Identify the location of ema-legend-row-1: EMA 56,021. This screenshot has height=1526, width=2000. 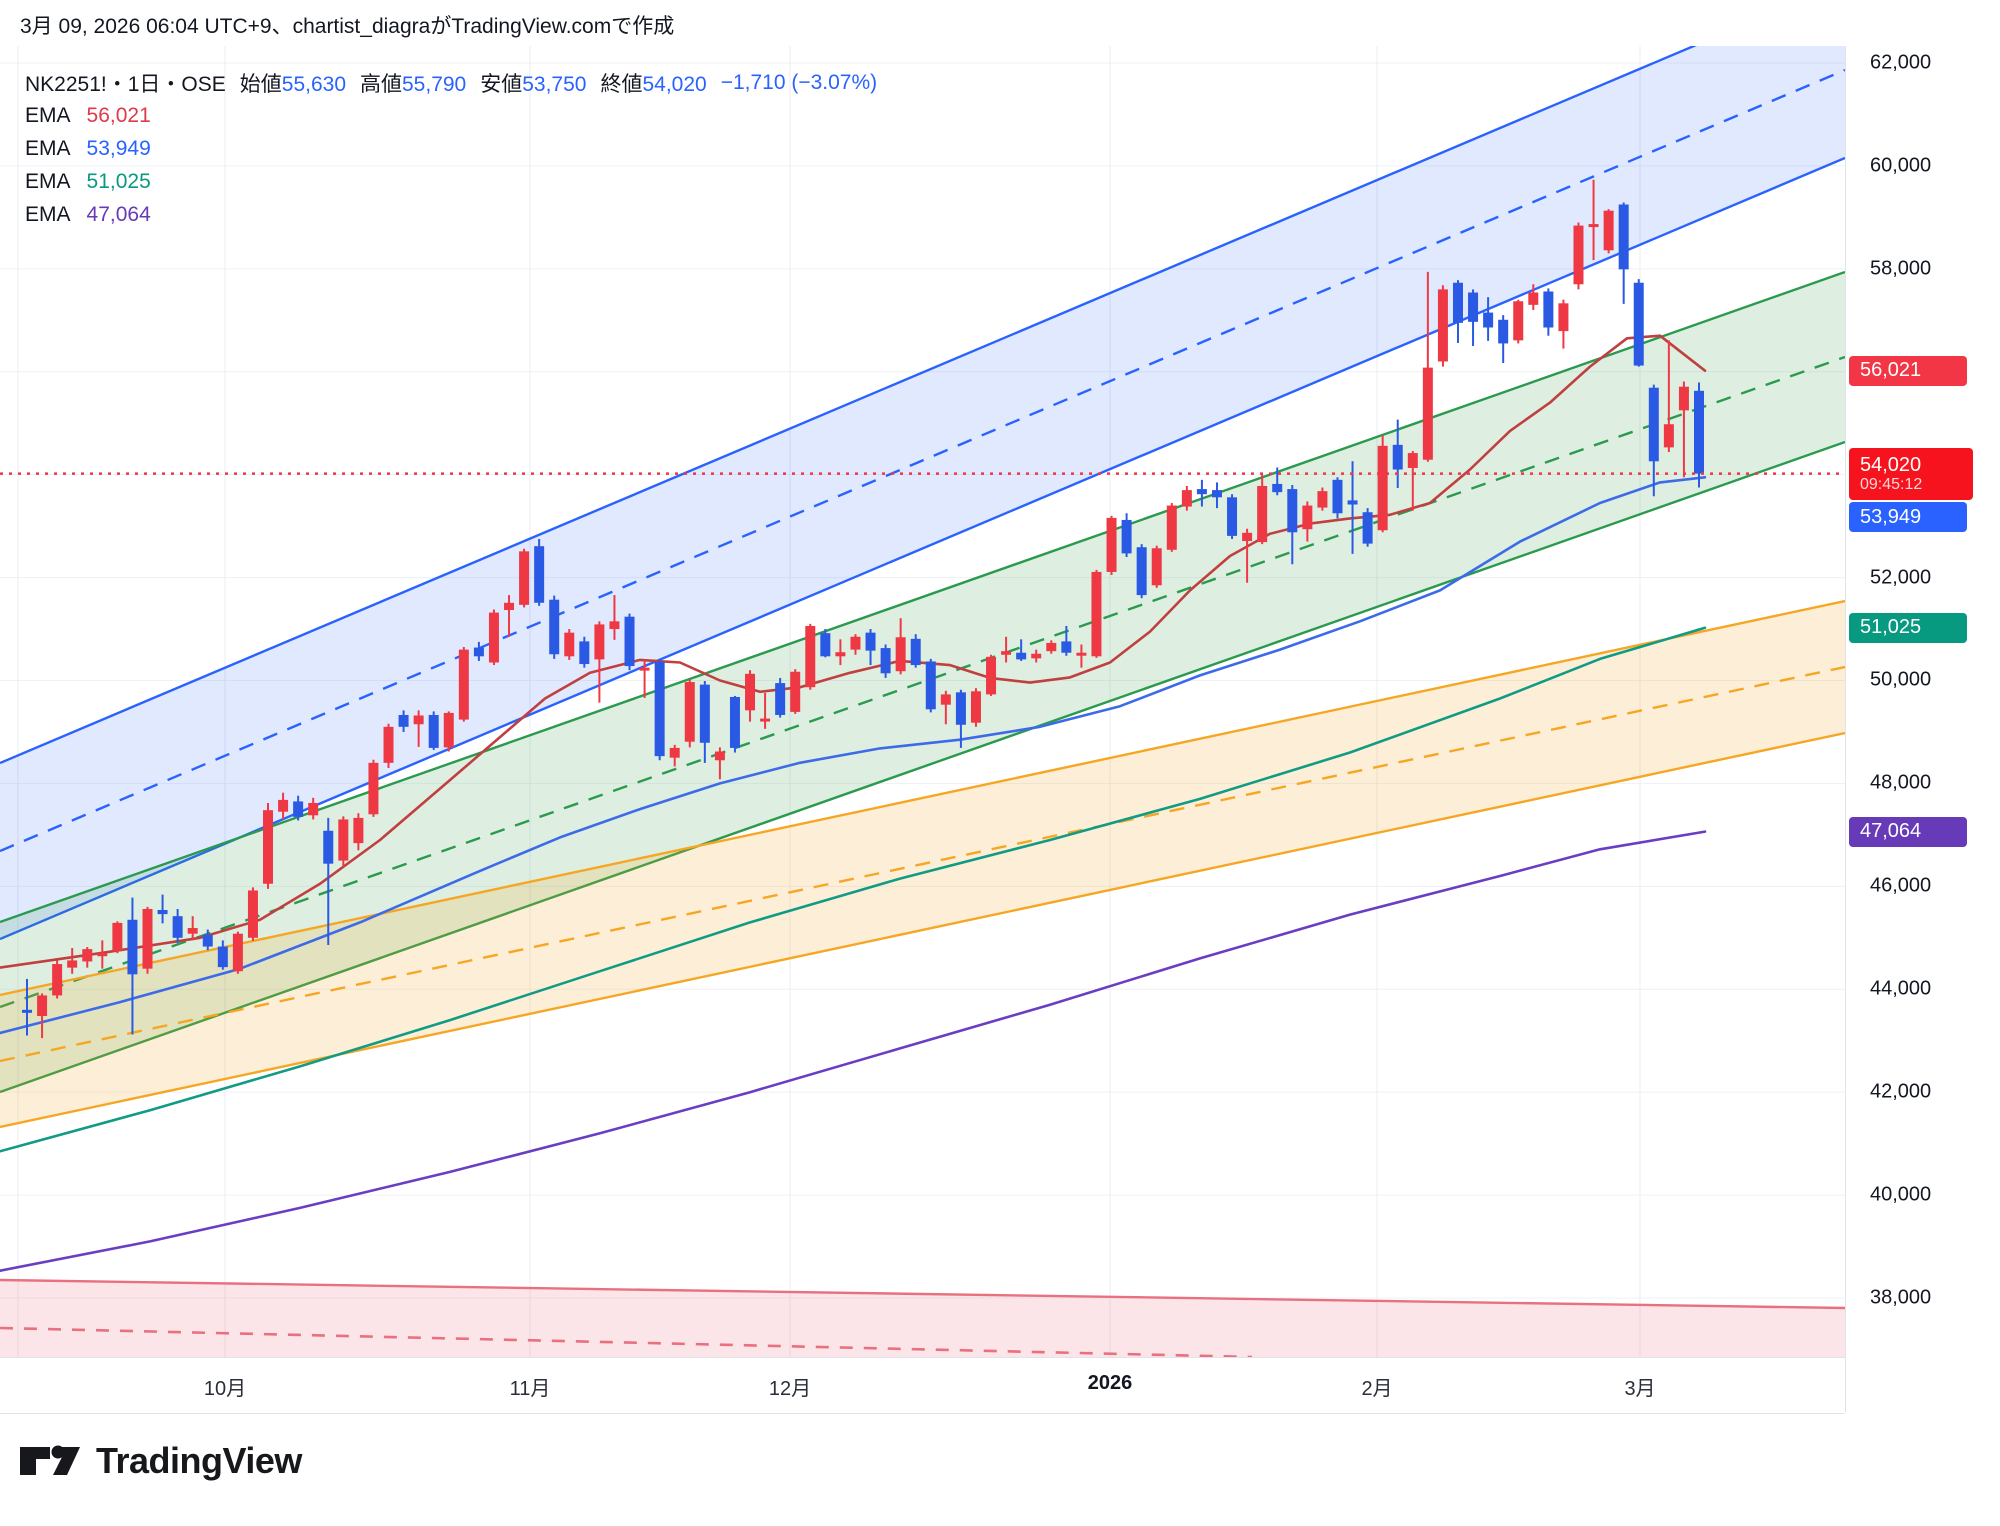
(451, 115).